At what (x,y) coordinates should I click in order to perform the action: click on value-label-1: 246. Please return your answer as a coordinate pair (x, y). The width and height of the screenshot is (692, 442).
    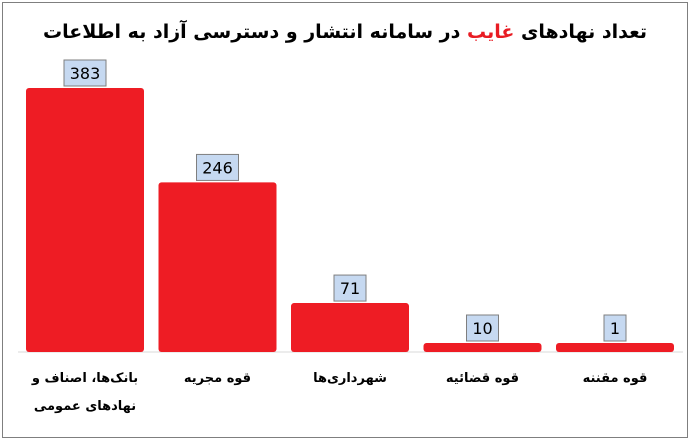
    Looking at the image, I should click on (217, 167).